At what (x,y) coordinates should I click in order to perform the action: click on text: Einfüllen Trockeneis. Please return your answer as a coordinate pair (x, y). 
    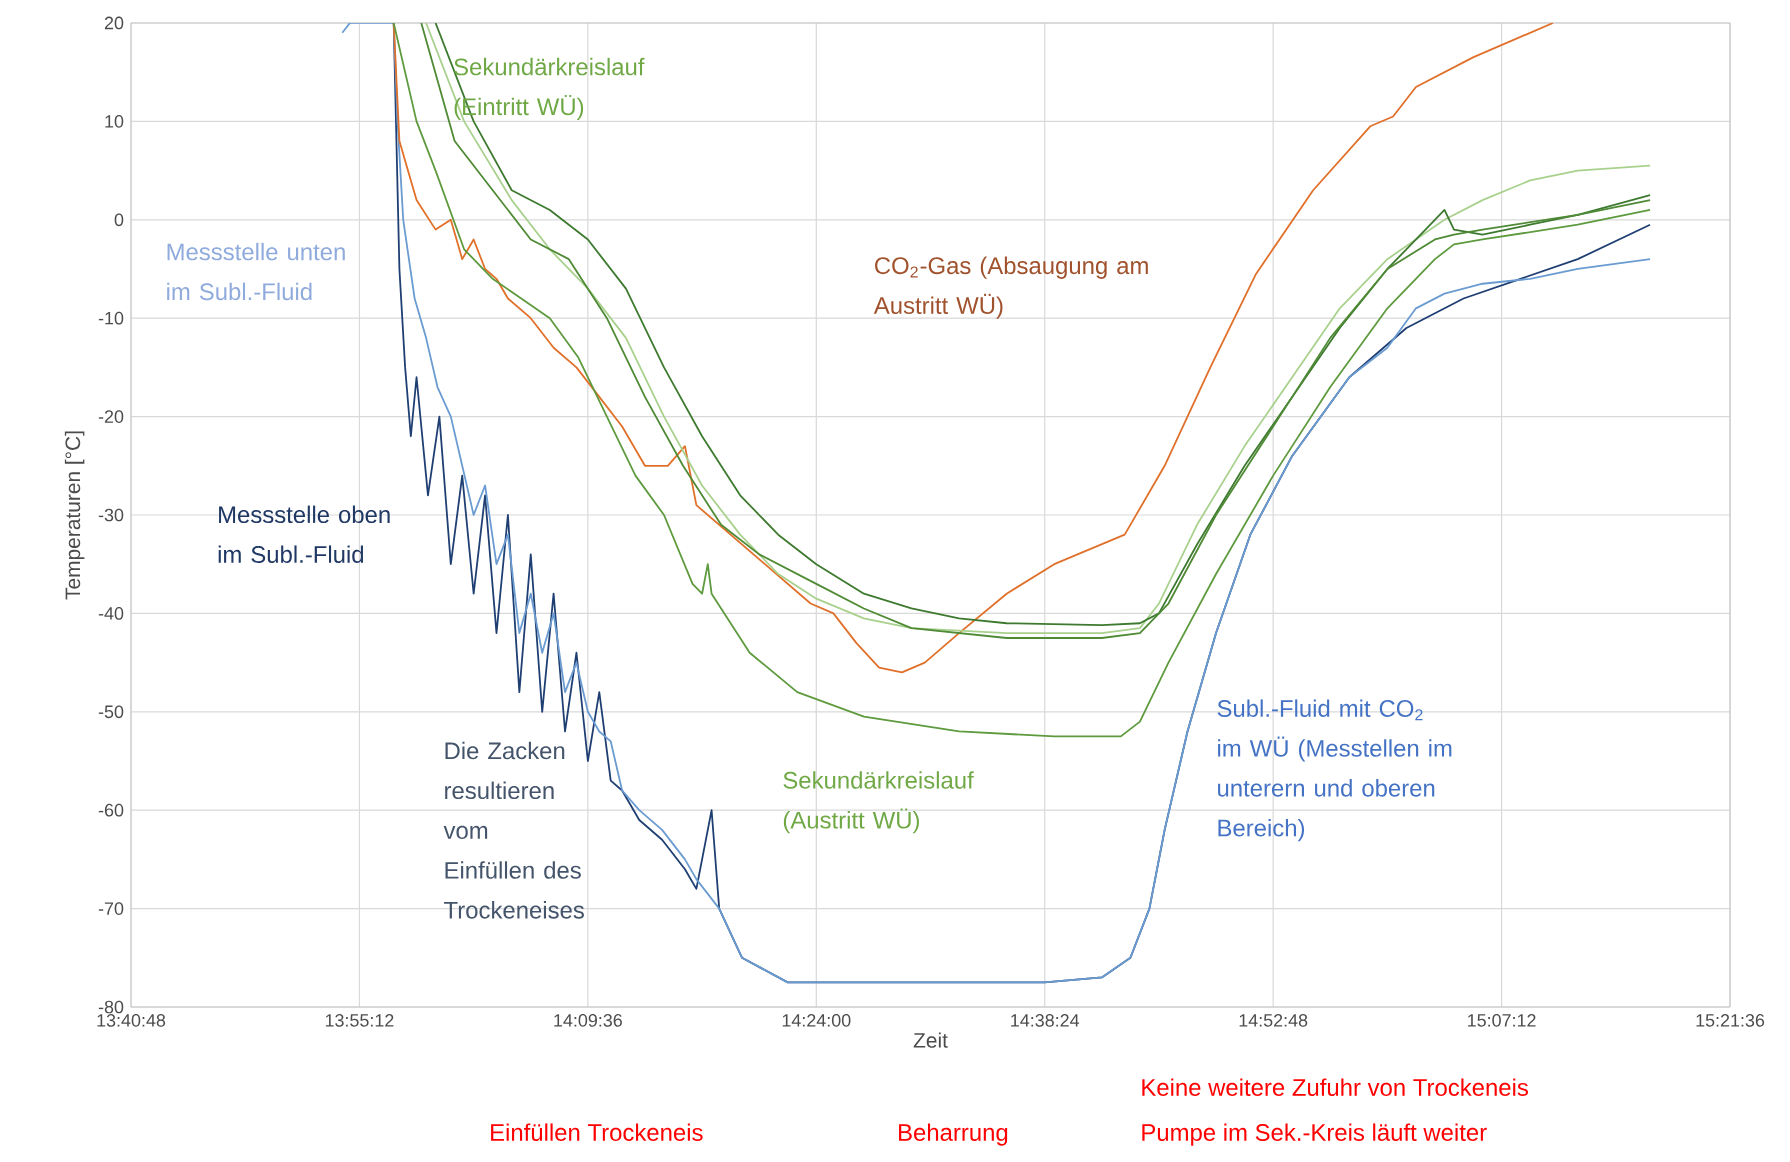
    Looking at the image, I should click on (597, 1132).